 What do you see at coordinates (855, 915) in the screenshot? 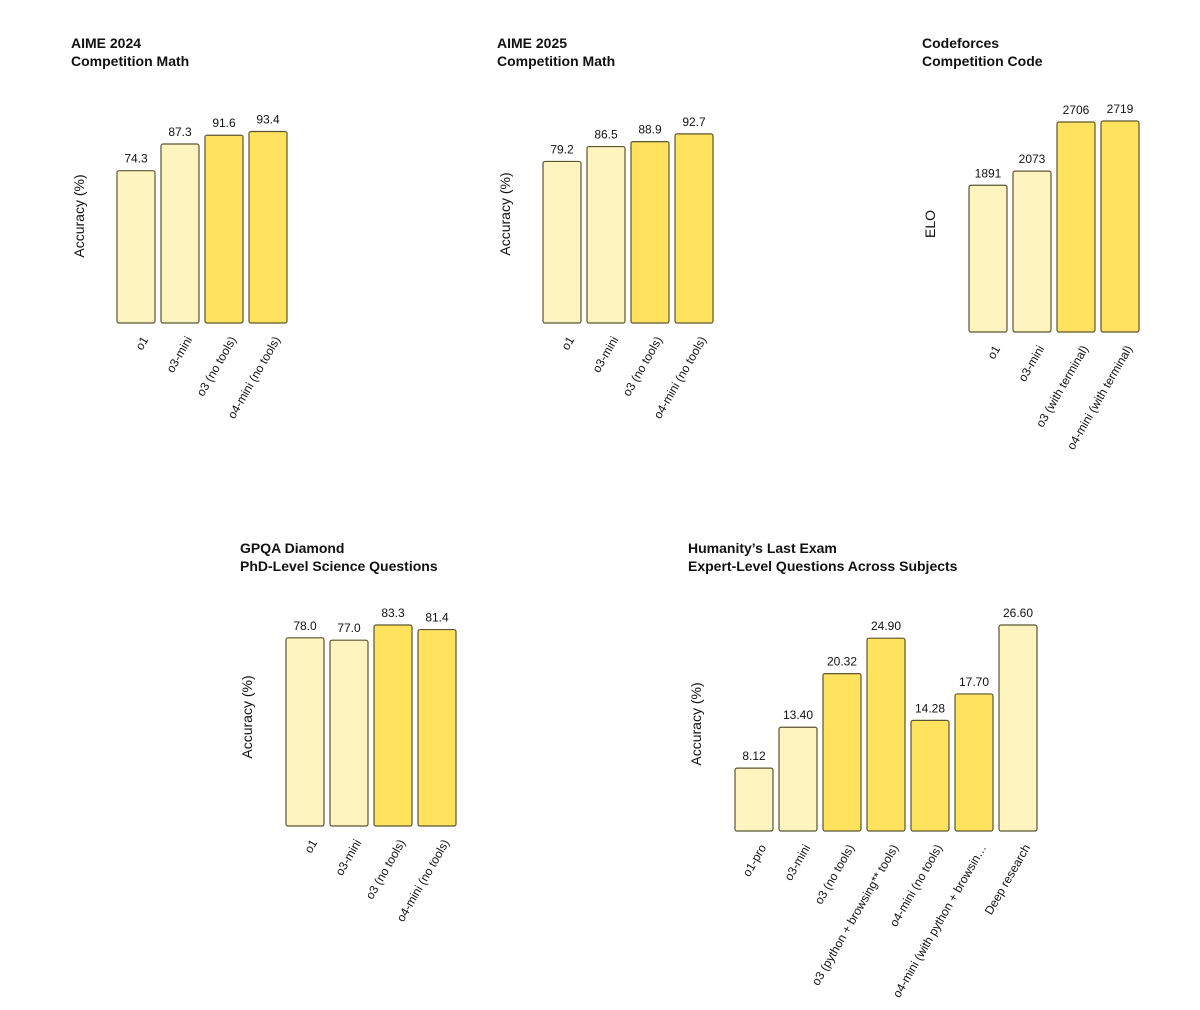
I see `x-tick-label: o3 (python + browsing** tools)` at bounding box center [855, 915].